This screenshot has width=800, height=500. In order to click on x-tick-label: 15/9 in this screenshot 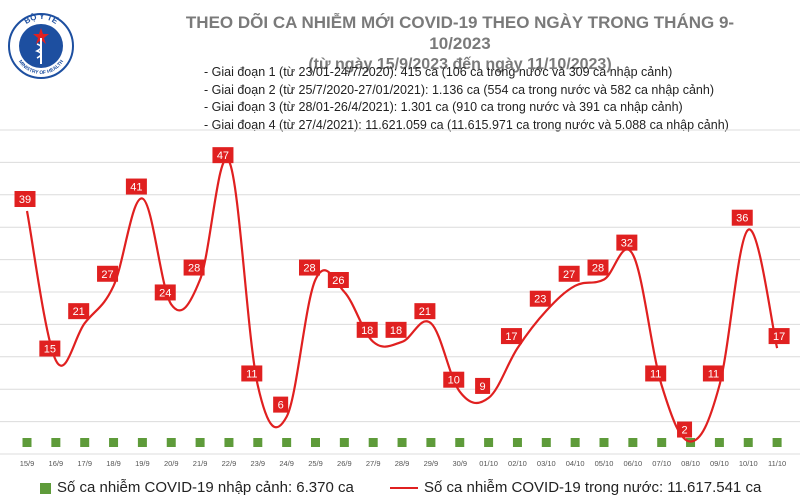, I will do `click(27, 463)`.